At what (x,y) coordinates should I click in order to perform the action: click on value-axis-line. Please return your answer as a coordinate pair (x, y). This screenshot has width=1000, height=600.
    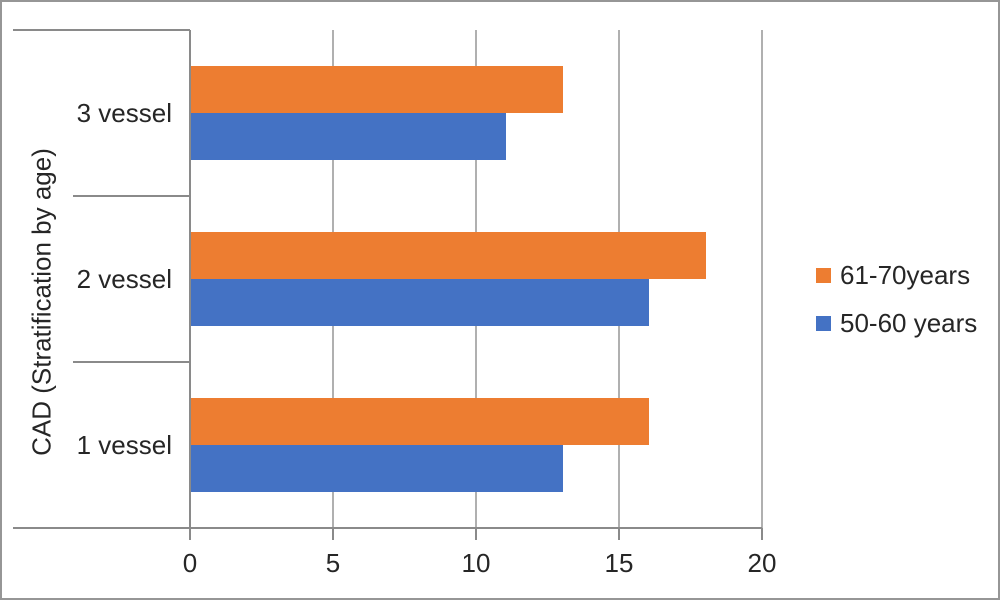
    Looking at the image, I should click on (387, 528).